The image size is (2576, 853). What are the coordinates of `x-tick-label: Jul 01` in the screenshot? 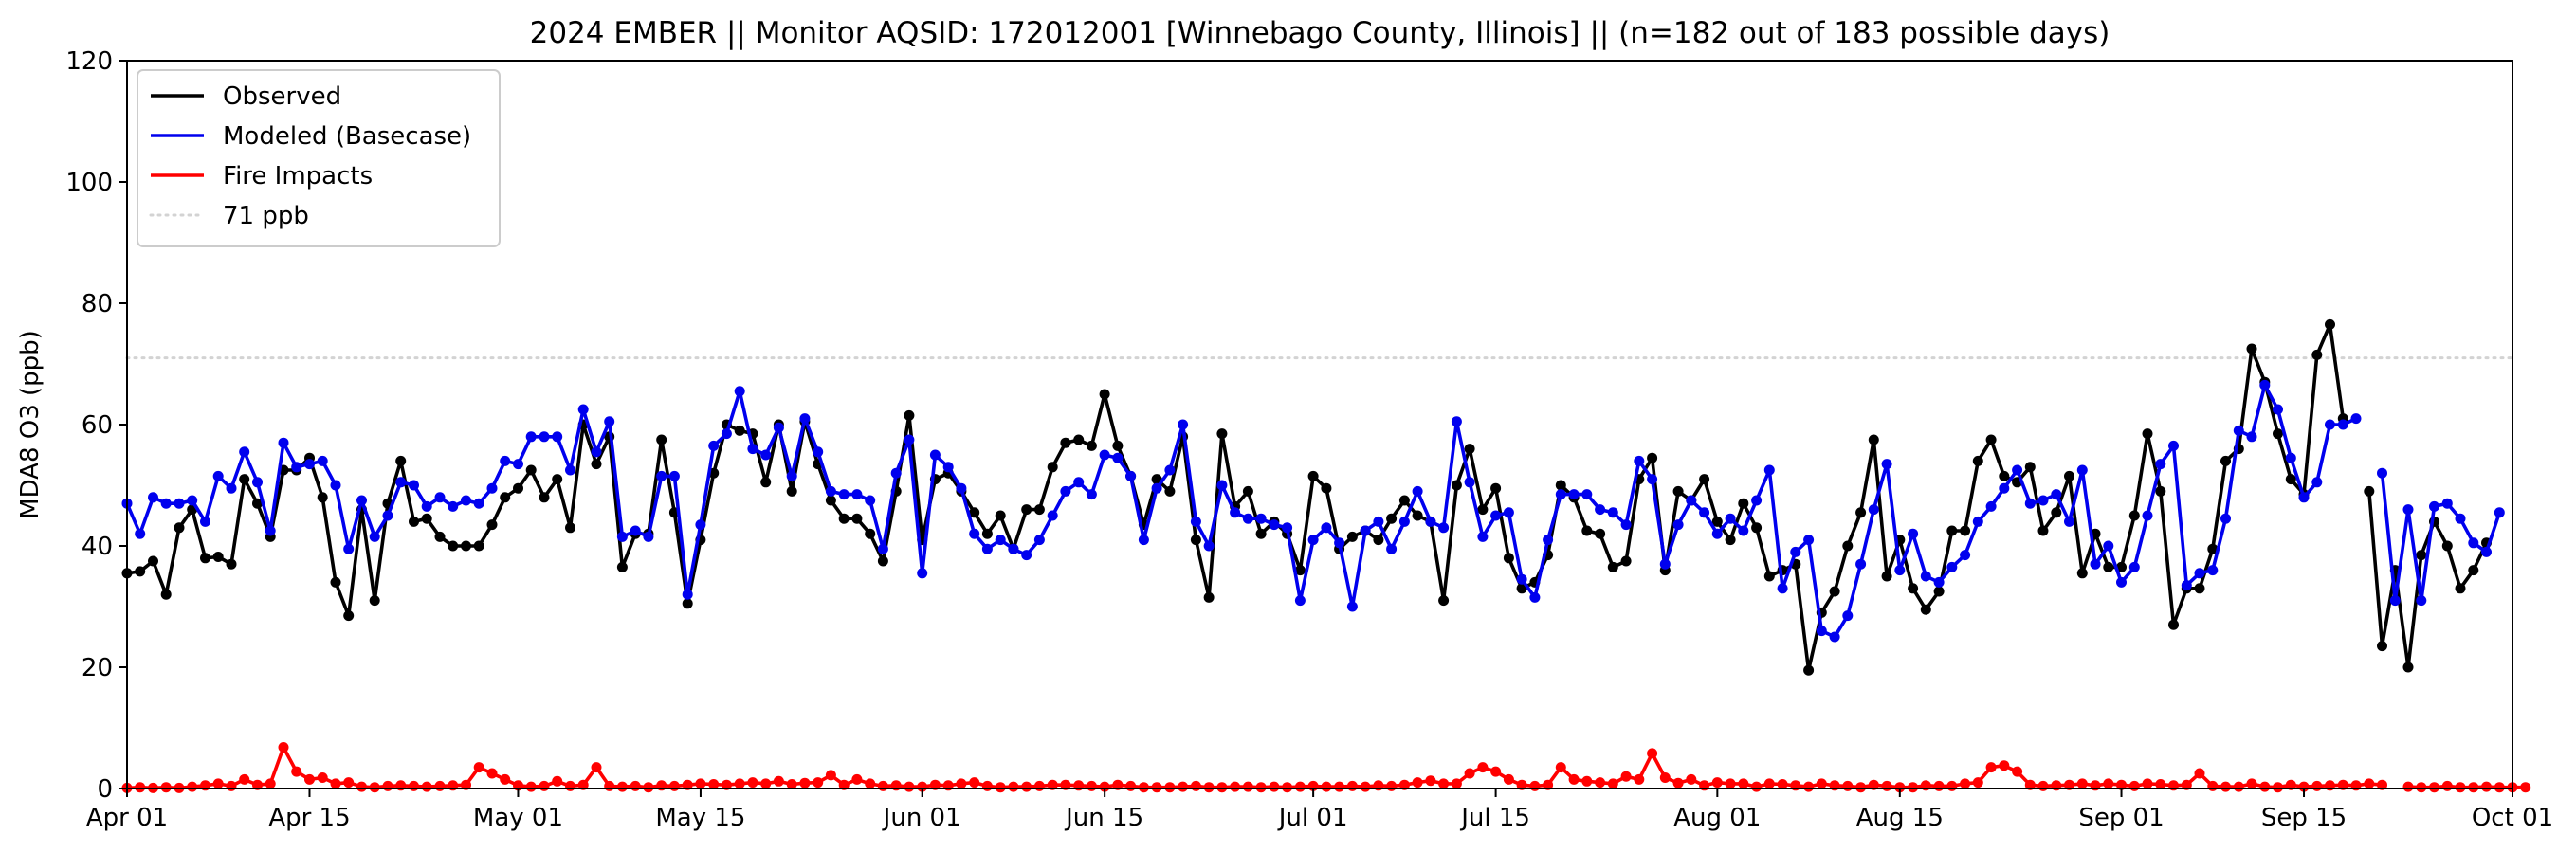 It's located at (1312, 818).